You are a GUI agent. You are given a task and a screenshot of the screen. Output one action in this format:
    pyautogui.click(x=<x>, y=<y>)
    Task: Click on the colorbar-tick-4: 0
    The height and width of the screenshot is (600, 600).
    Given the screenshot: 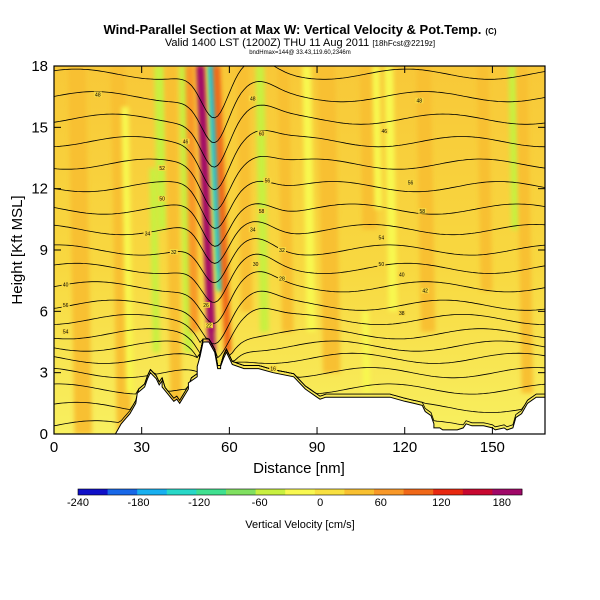 What is the action you would take?
    pyautogui.click(x=320, y=503)
    